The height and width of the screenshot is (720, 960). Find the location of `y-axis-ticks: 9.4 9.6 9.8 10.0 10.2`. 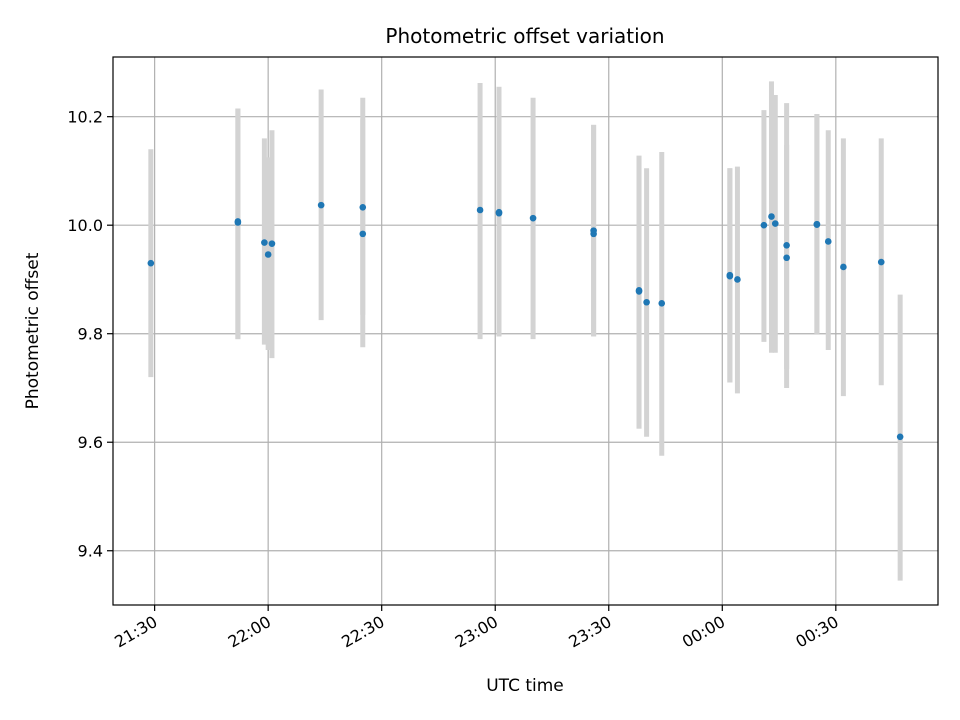

y-axis-ticks: 9.4 9.6 9.8 10.0 10.2 is located at coordinates (90, 334).